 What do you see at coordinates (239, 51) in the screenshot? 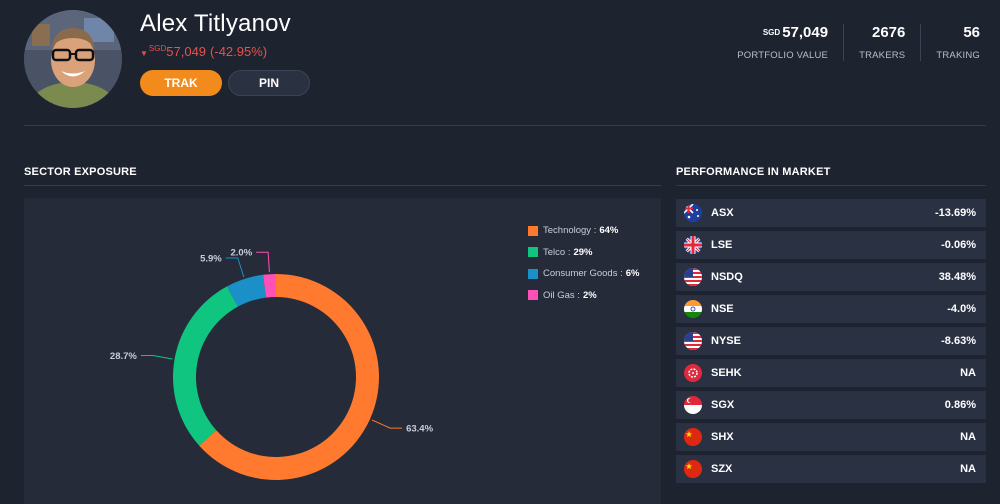
I see `change-percent: (-42.95%)` at bounding box center [239, 51].